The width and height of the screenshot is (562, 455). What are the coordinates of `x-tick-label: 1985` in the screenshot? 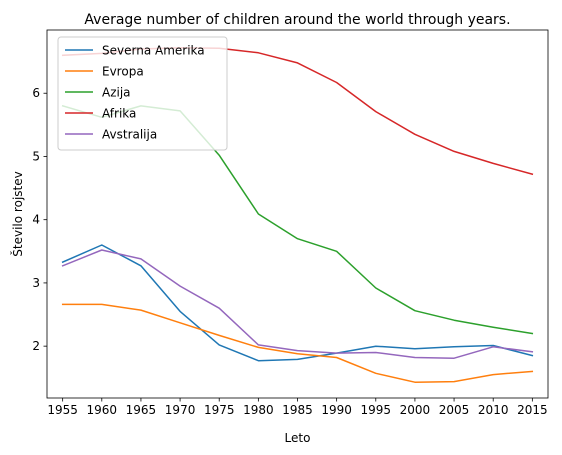 It's located at (297, 410).